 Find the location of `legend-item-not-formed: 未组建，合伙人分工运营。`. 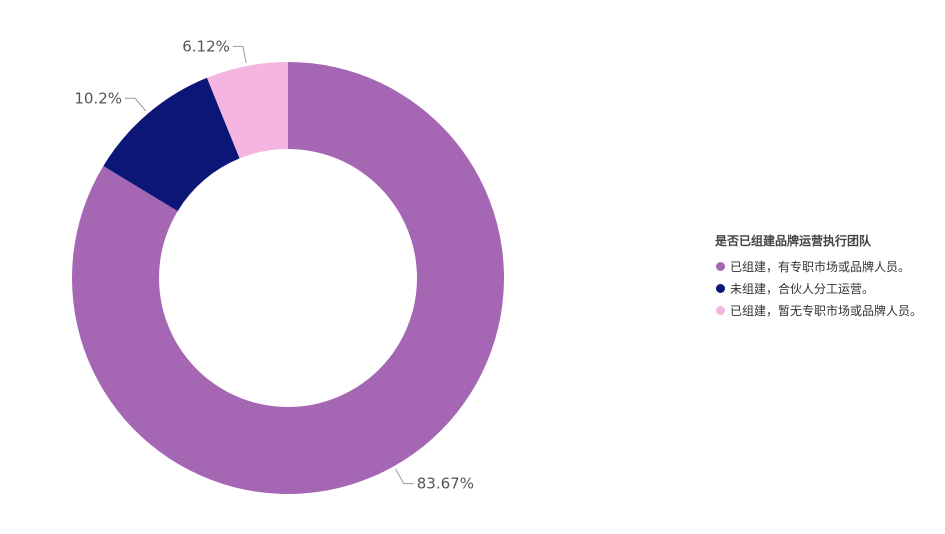

legend-item-not-formed: 未组建，合伙人分工运营。 is located at coordinates (829, 288).